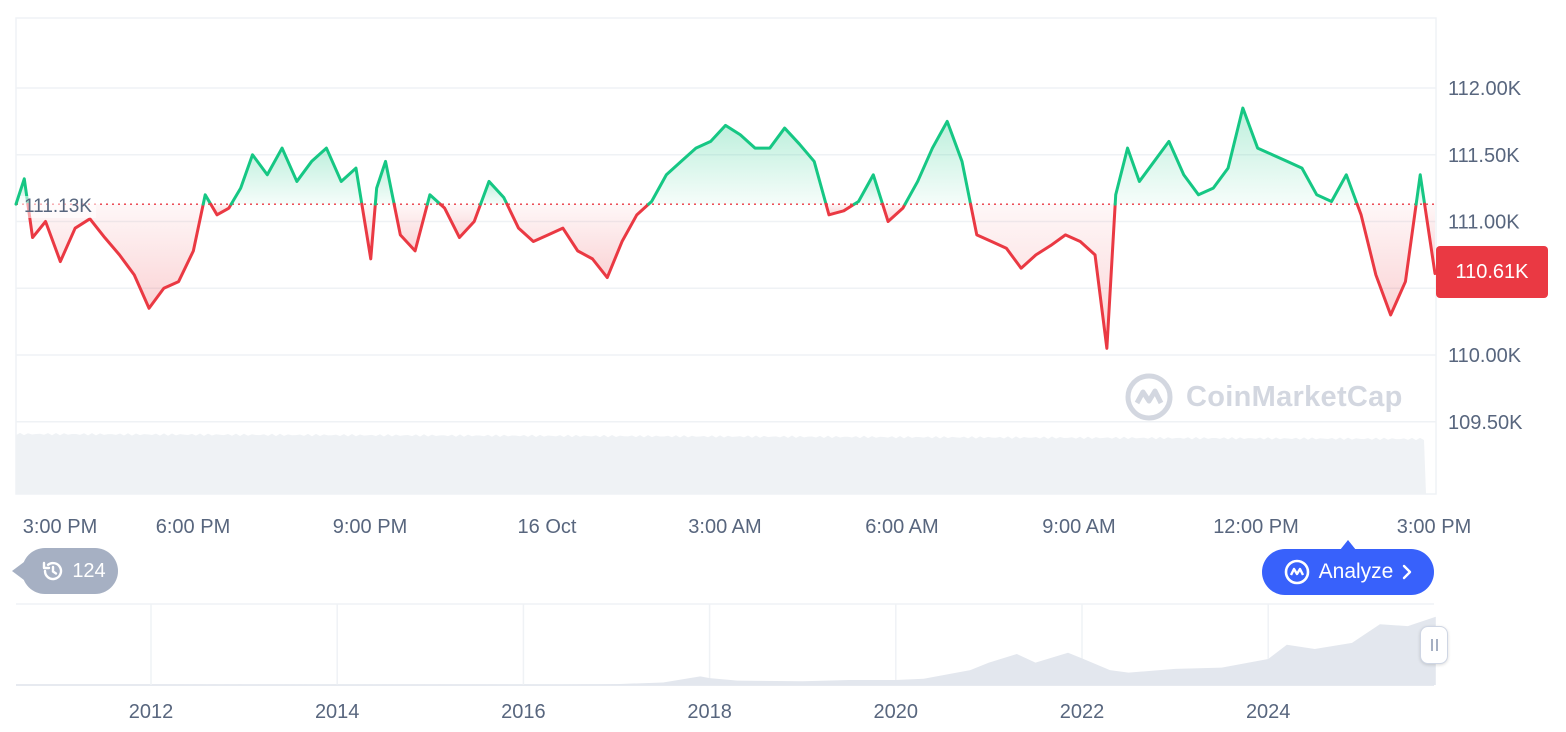  What do you see at coordinates (1484, 223) in the screenshot?
I see `y-tick-label-2: 111.00K` at bounding box center [1484, 223].